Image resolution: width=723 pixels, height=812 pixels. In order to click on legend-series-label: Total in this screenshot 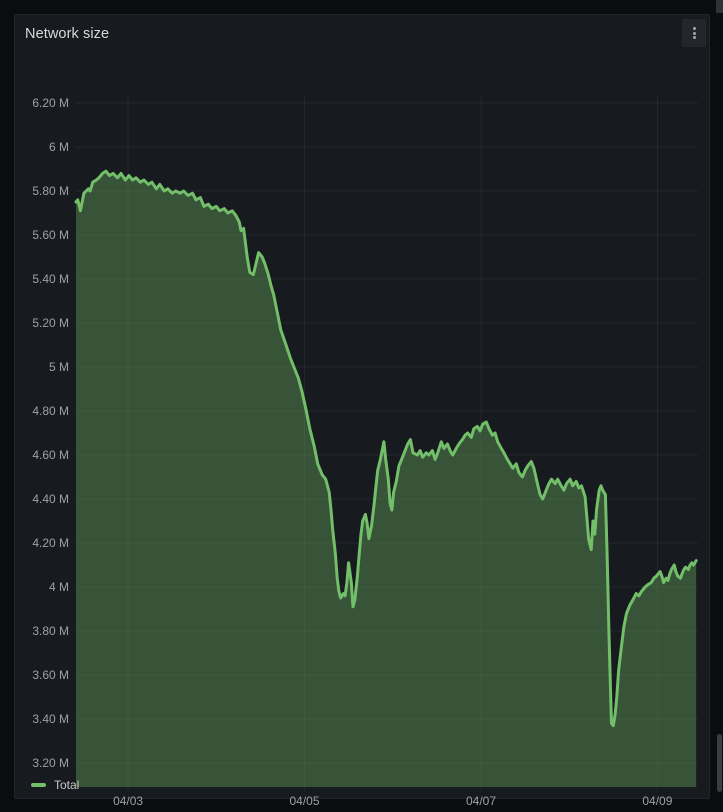, I will do `click(67, 785)`.